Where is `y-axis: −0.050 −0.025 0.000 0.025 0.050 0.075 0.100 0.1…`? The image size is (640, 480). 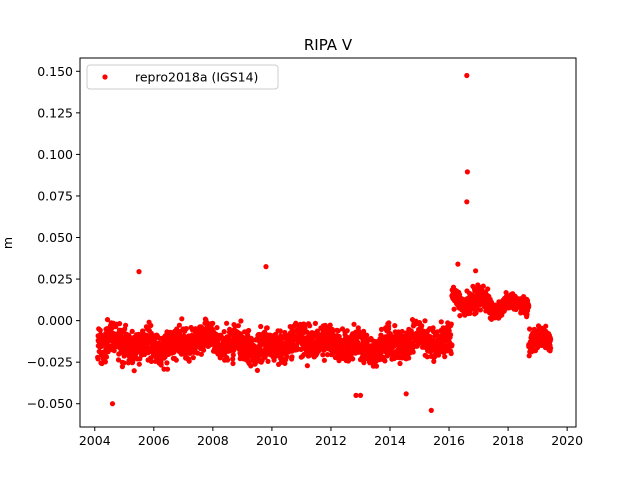
y-axis: −0.050 −0.025 0.000 0.025 0.050 0.075 0.100 0.1… is located at coordinates (53, 237).